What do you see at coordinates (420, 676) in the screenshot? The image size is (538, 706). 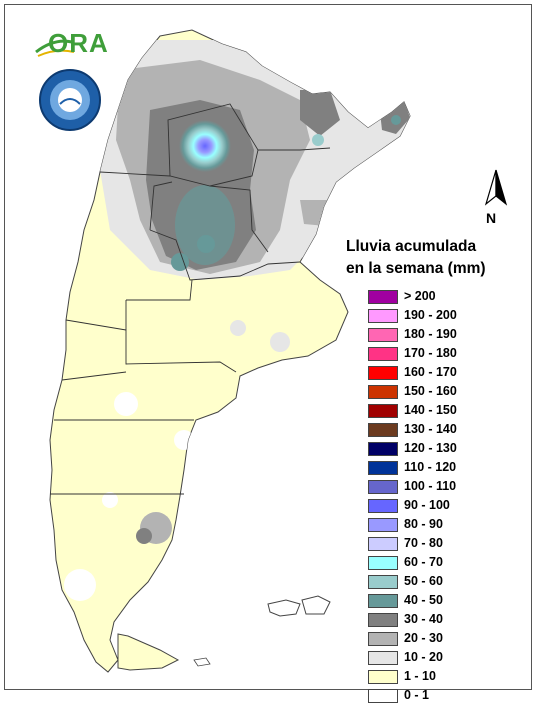 I see `legend-label: 1 - 10` at bounding box center [420, 676].